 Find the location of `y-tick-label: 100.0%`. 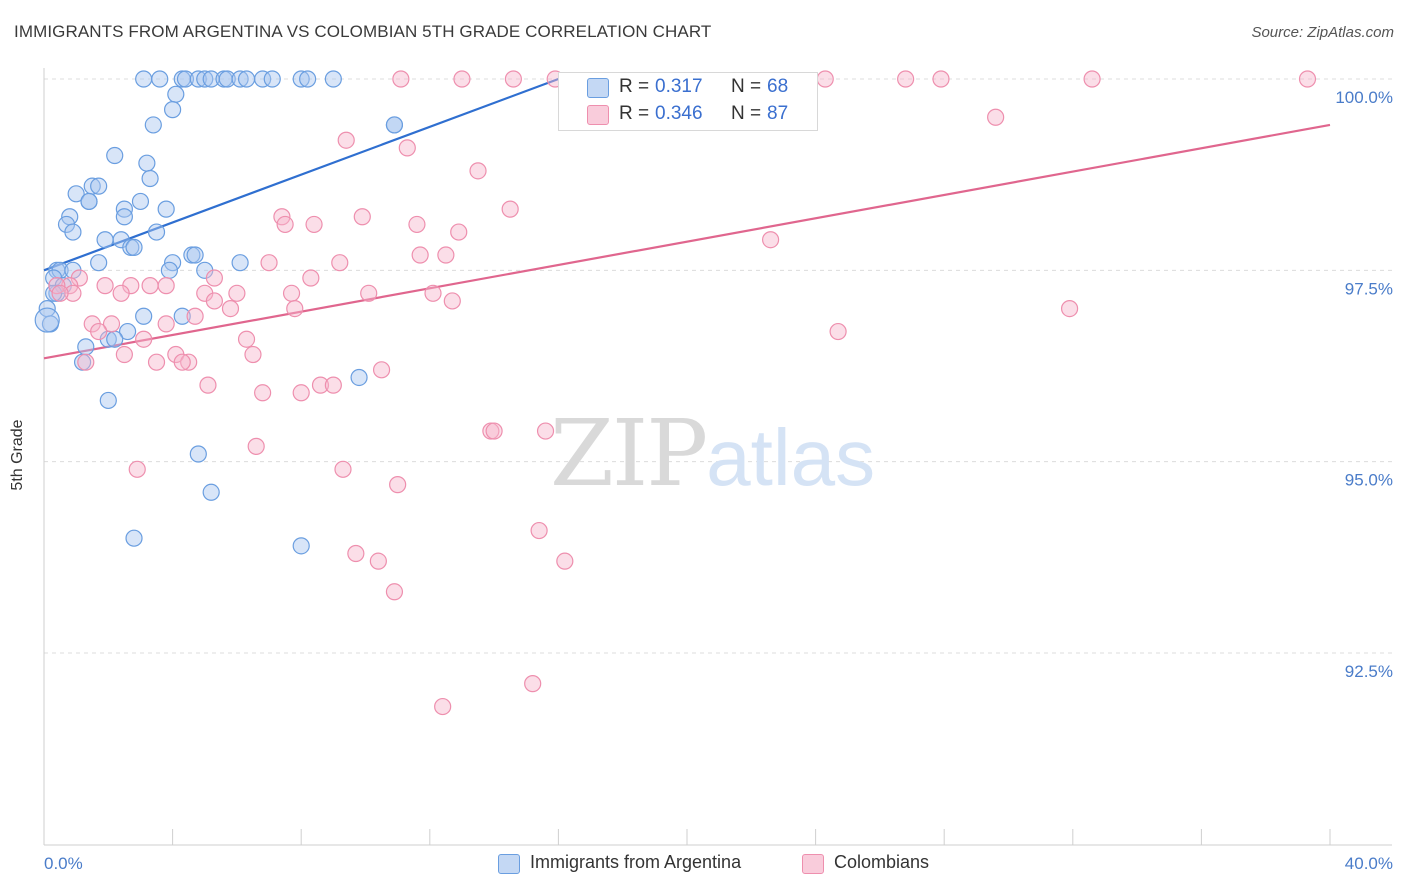

y-tick-label: 100.0% is located at coordinates (1364, 97).